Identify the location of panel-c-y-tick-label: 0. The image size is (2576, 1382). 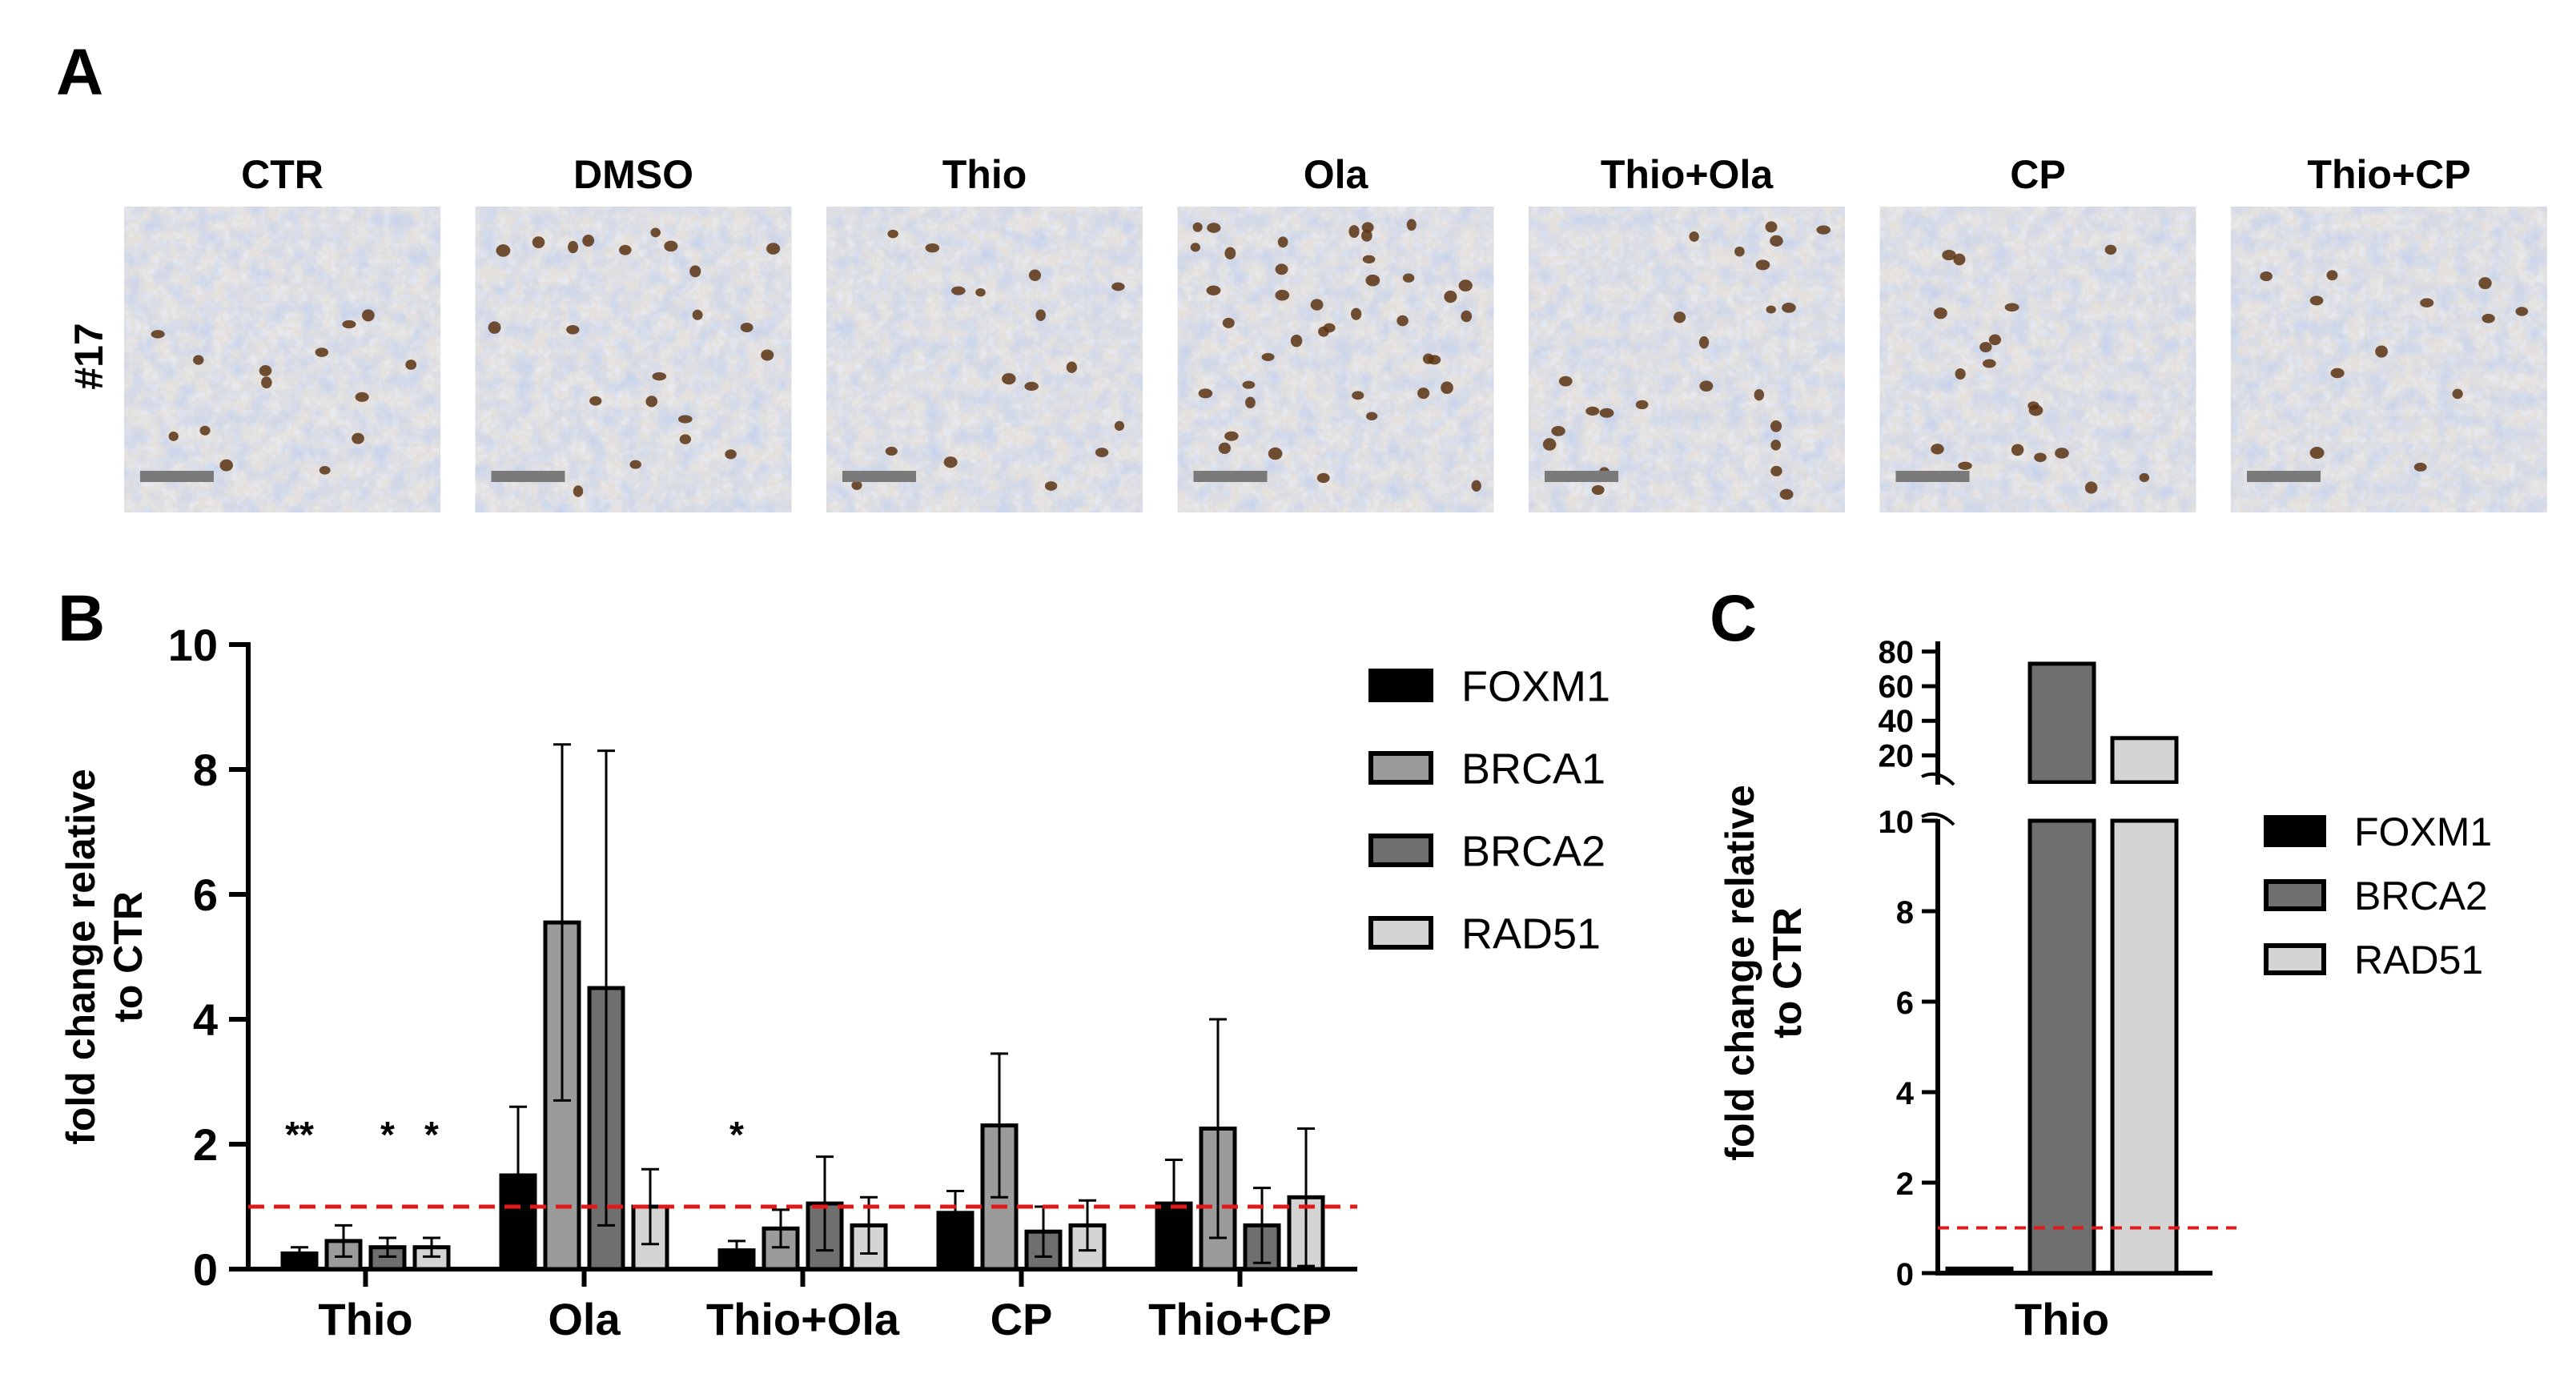
(1905, 1275).